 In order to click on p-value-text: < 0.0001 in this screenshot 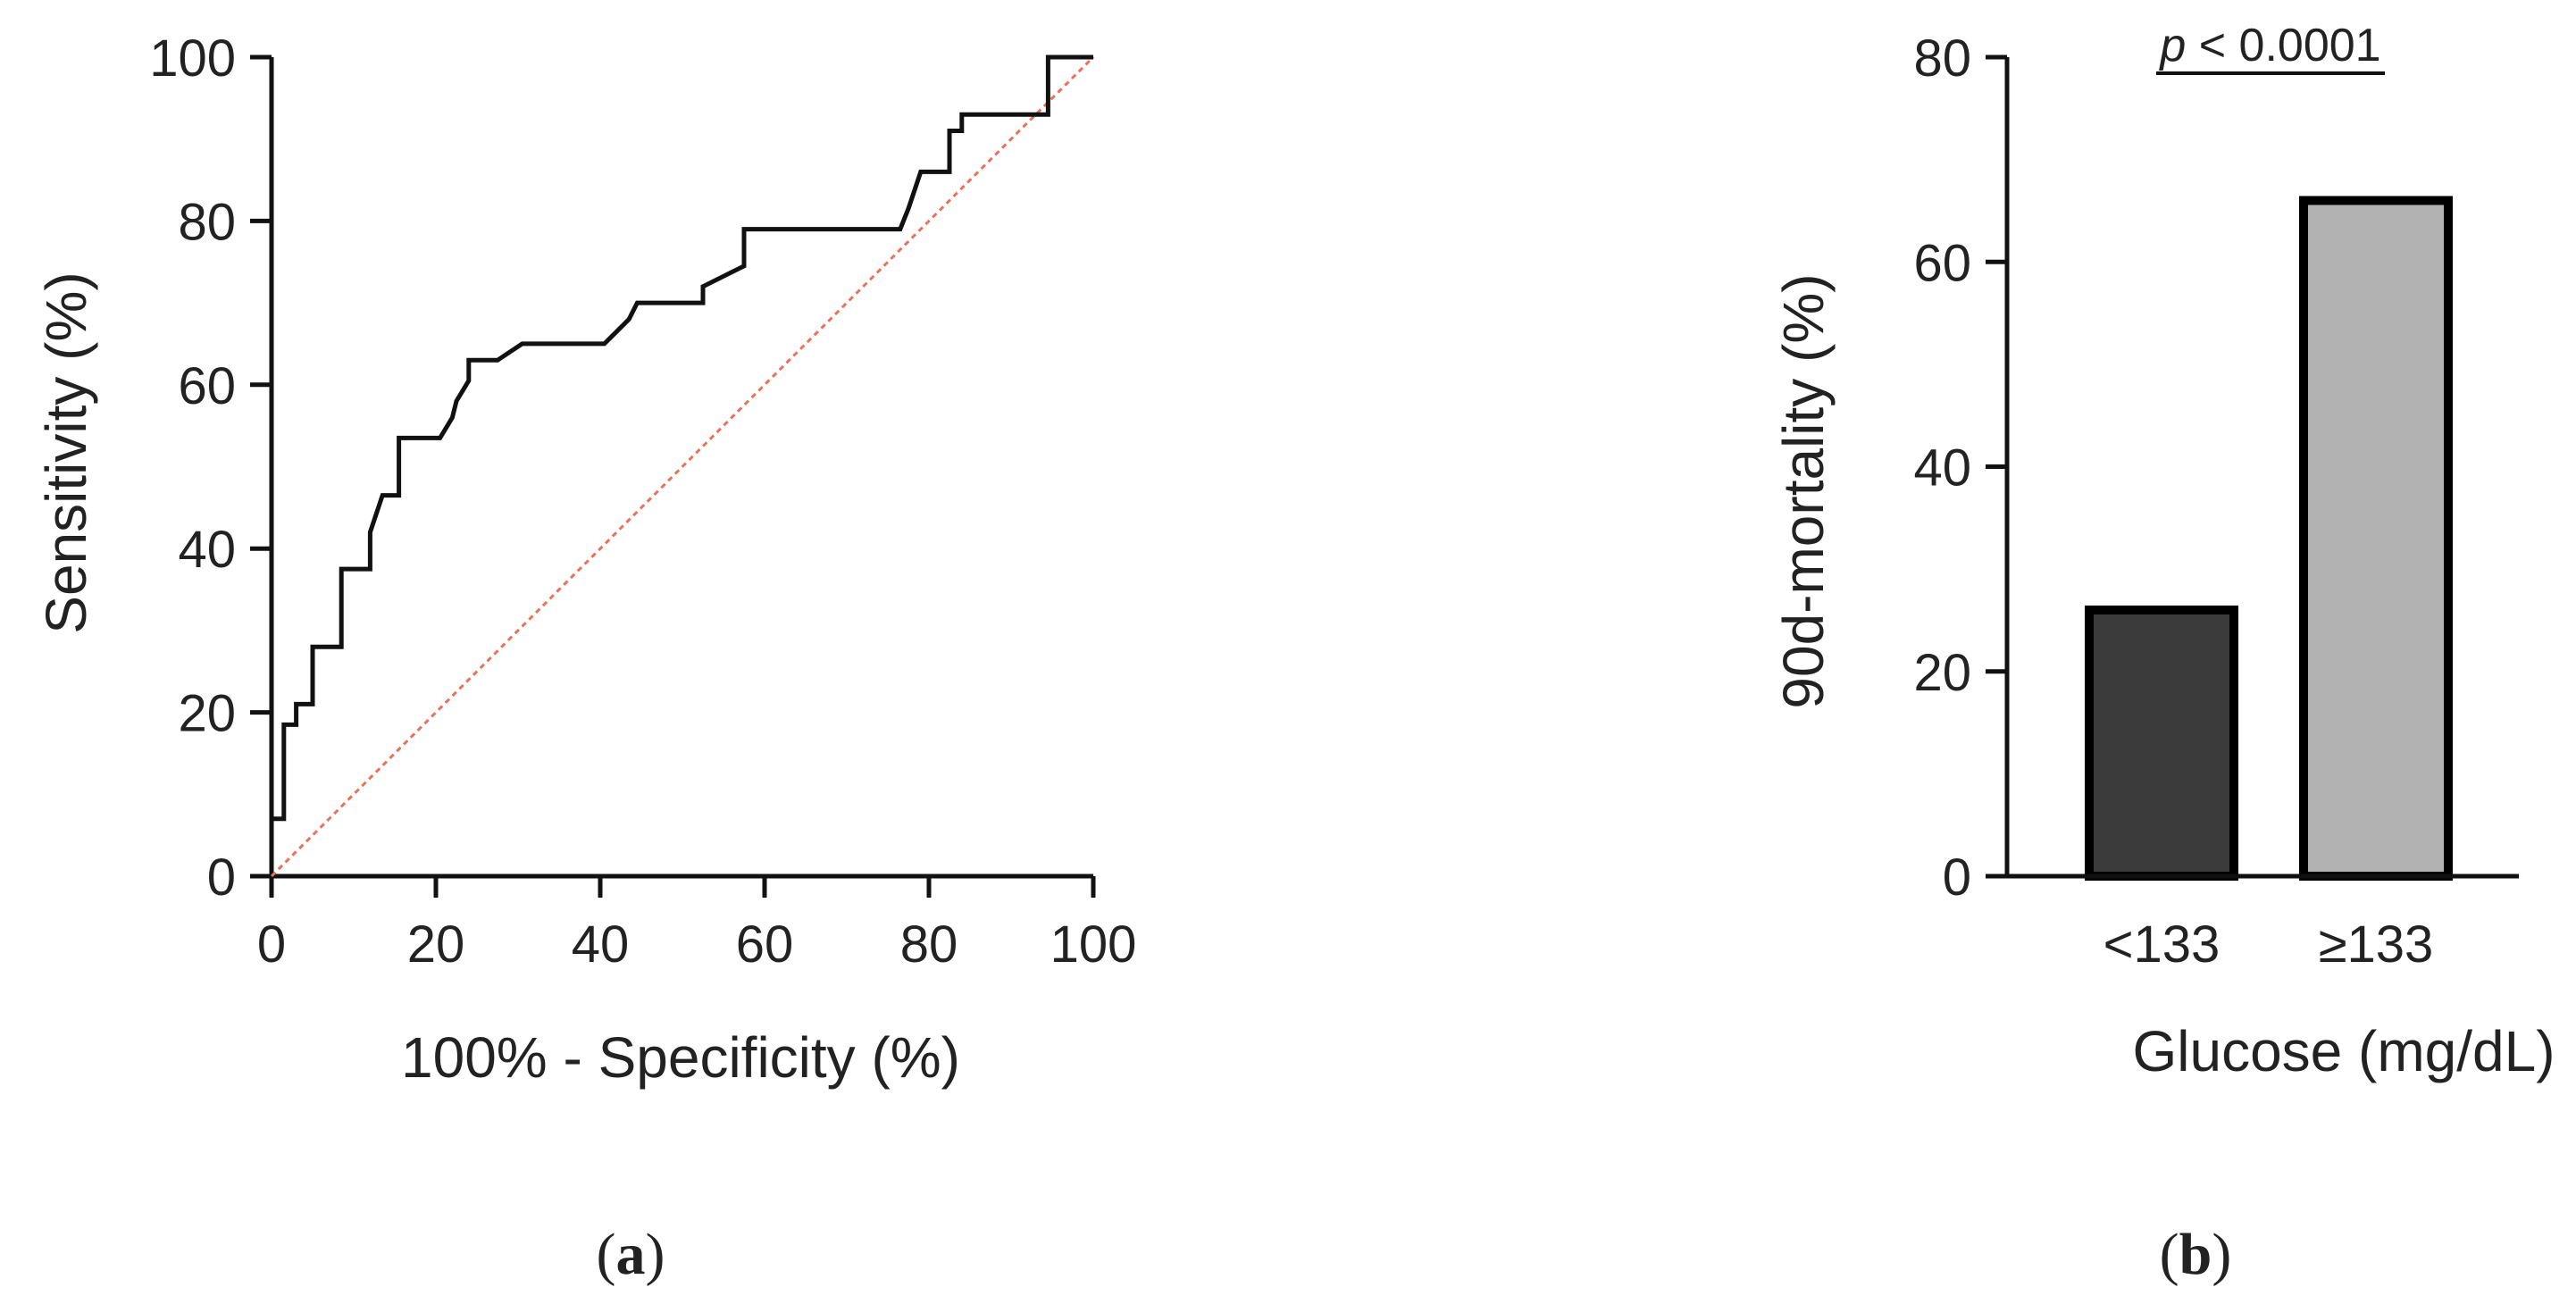, I will do `click(2283, 45)`.